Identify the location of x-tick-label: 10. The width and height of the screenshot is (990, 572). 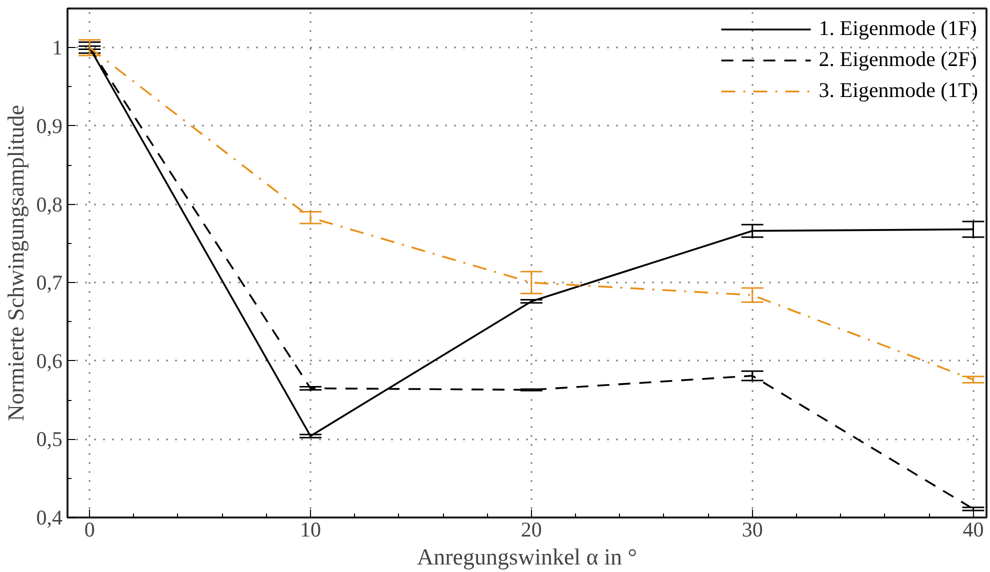
(311, 530).